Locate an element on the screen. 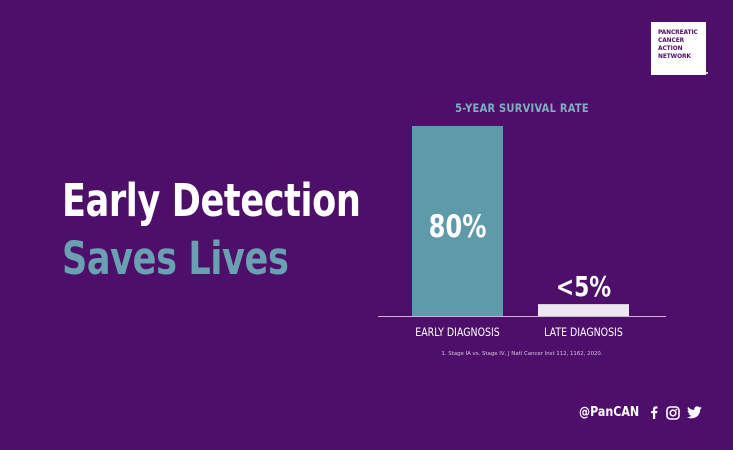 The height and width of the screenshot is (450, 733). chart-title: 5-YEAR SURVIVAL RATE is located at coordinates (522, 108).